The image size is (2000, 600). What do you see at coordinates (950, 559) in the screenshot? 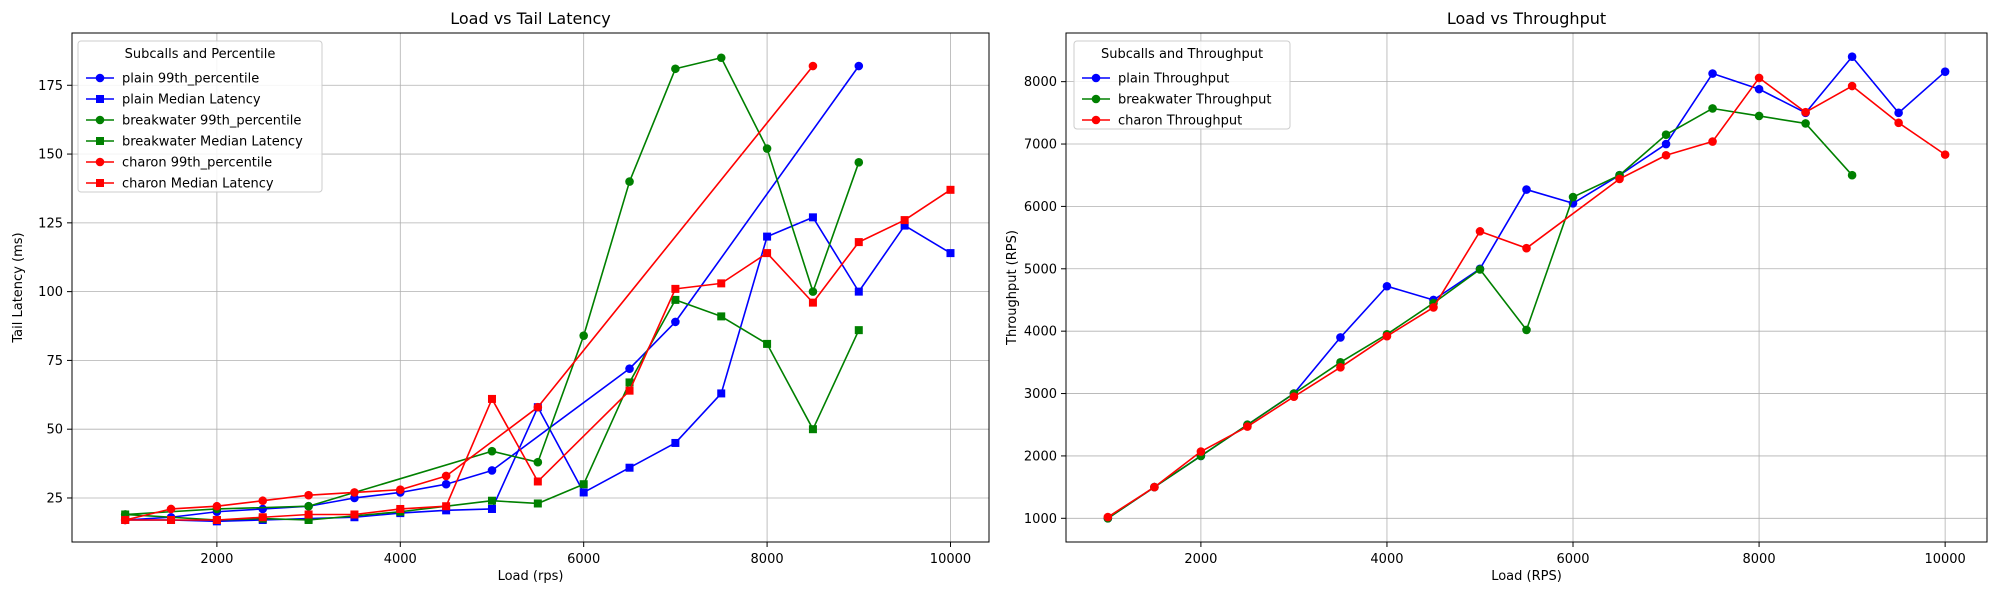
I see `x-tick-label: 10000` at bounding box center [950, 559].